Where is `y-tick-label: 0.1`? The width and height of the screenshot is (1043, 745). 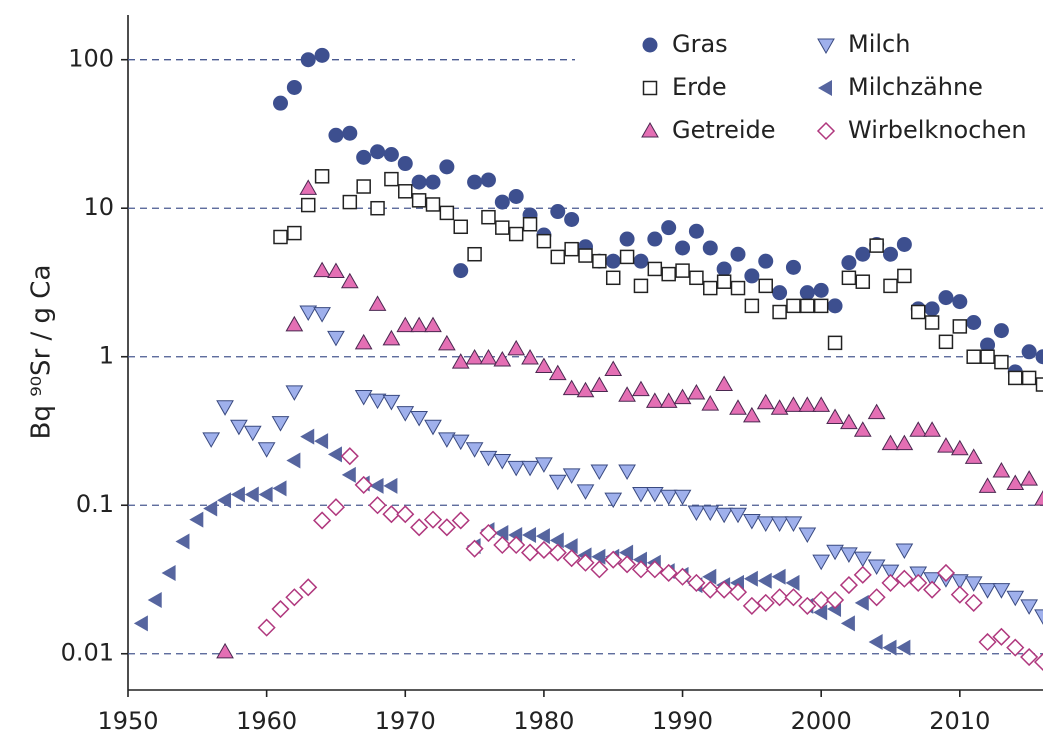 y-tick-label: 0.1 is located at coordinates (95, 504).